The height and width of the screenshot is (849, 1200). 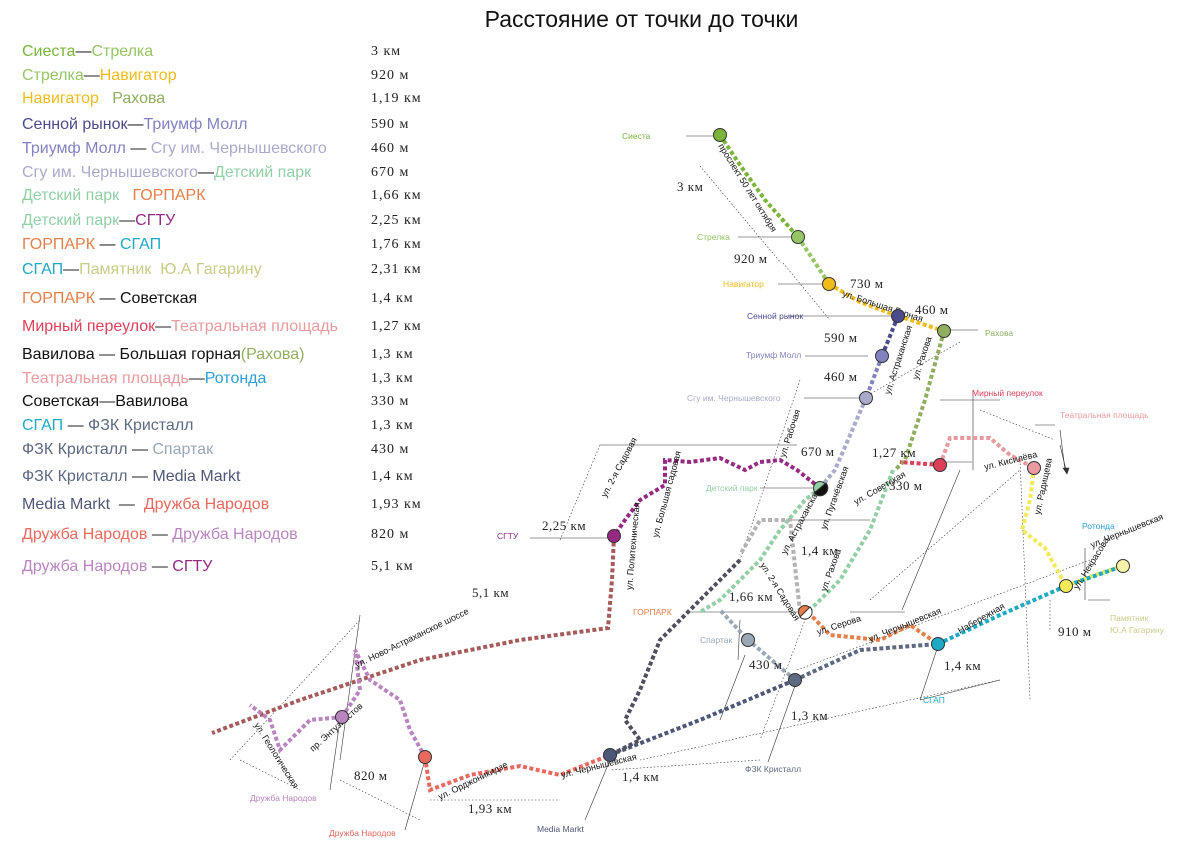 I want to click on map-distance: 3 км, so click(x=690, y=186).